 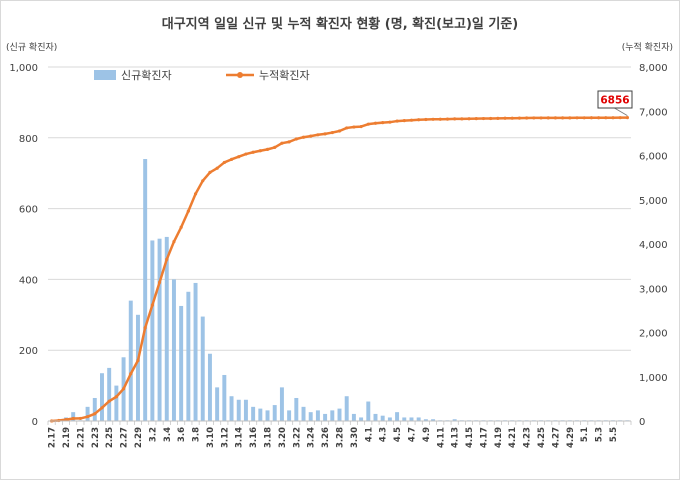 I want to click on y-right-tick-label: 8,000, so click(x=653, y=68).